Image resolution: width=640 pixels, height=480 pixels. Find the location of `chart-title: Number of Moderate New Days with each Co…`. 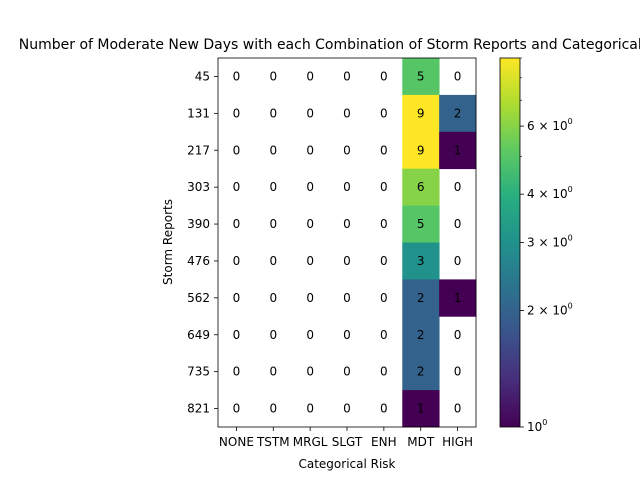

chart-title: Number of Moderate New Days with each Co… is located at coordinates (329, 45).